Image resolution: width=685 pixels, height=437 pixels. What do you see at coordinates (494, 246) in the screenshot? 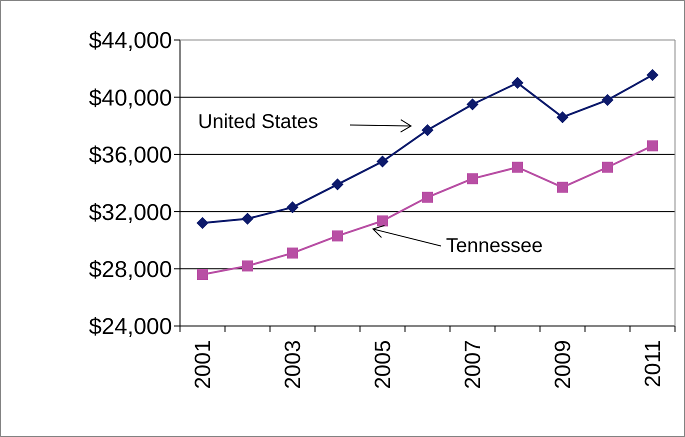
I see `series-label: Tennessee` at bounding box center [494, 246].